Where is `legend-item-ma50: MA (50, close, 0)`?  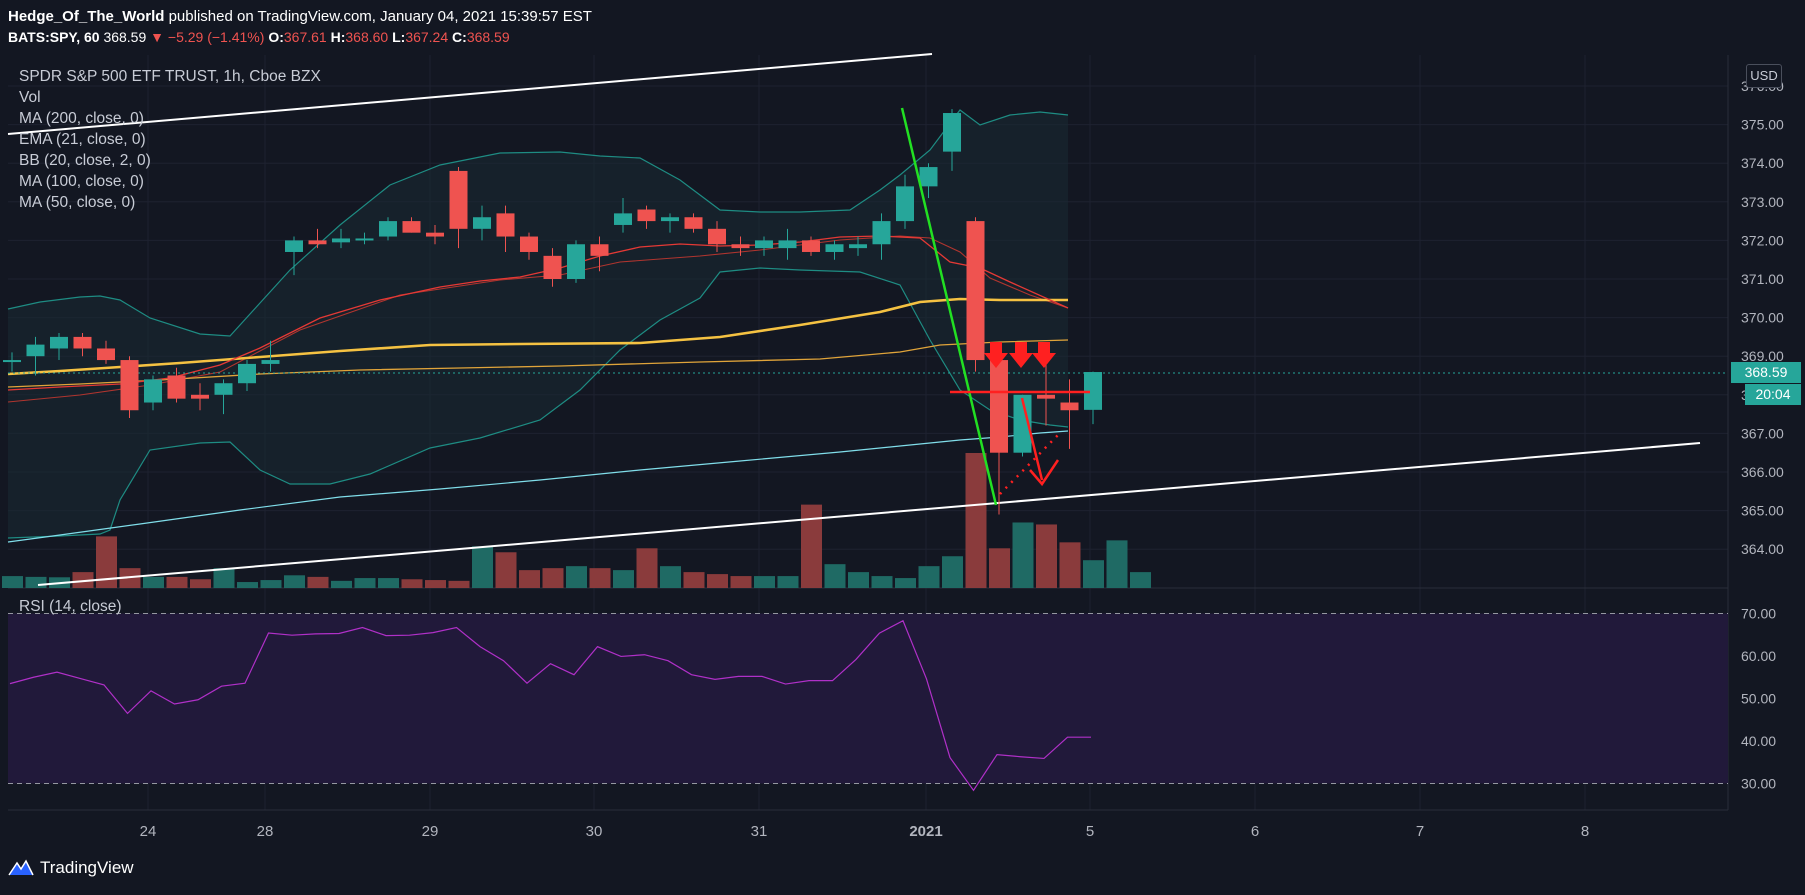
legend-item-ma50: MA (50, close, 0) is located at coordinates (77, 202).